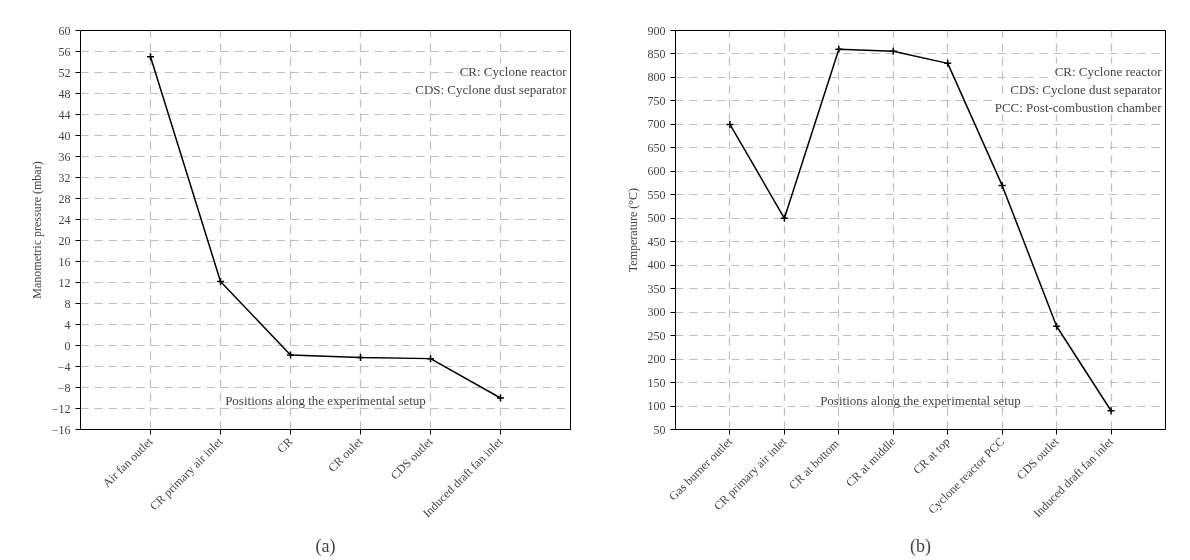  What do you see at coordinates (656, 218) in the screenshot?
I see `y-tick-label: 500` at bounding box center [656, 218].